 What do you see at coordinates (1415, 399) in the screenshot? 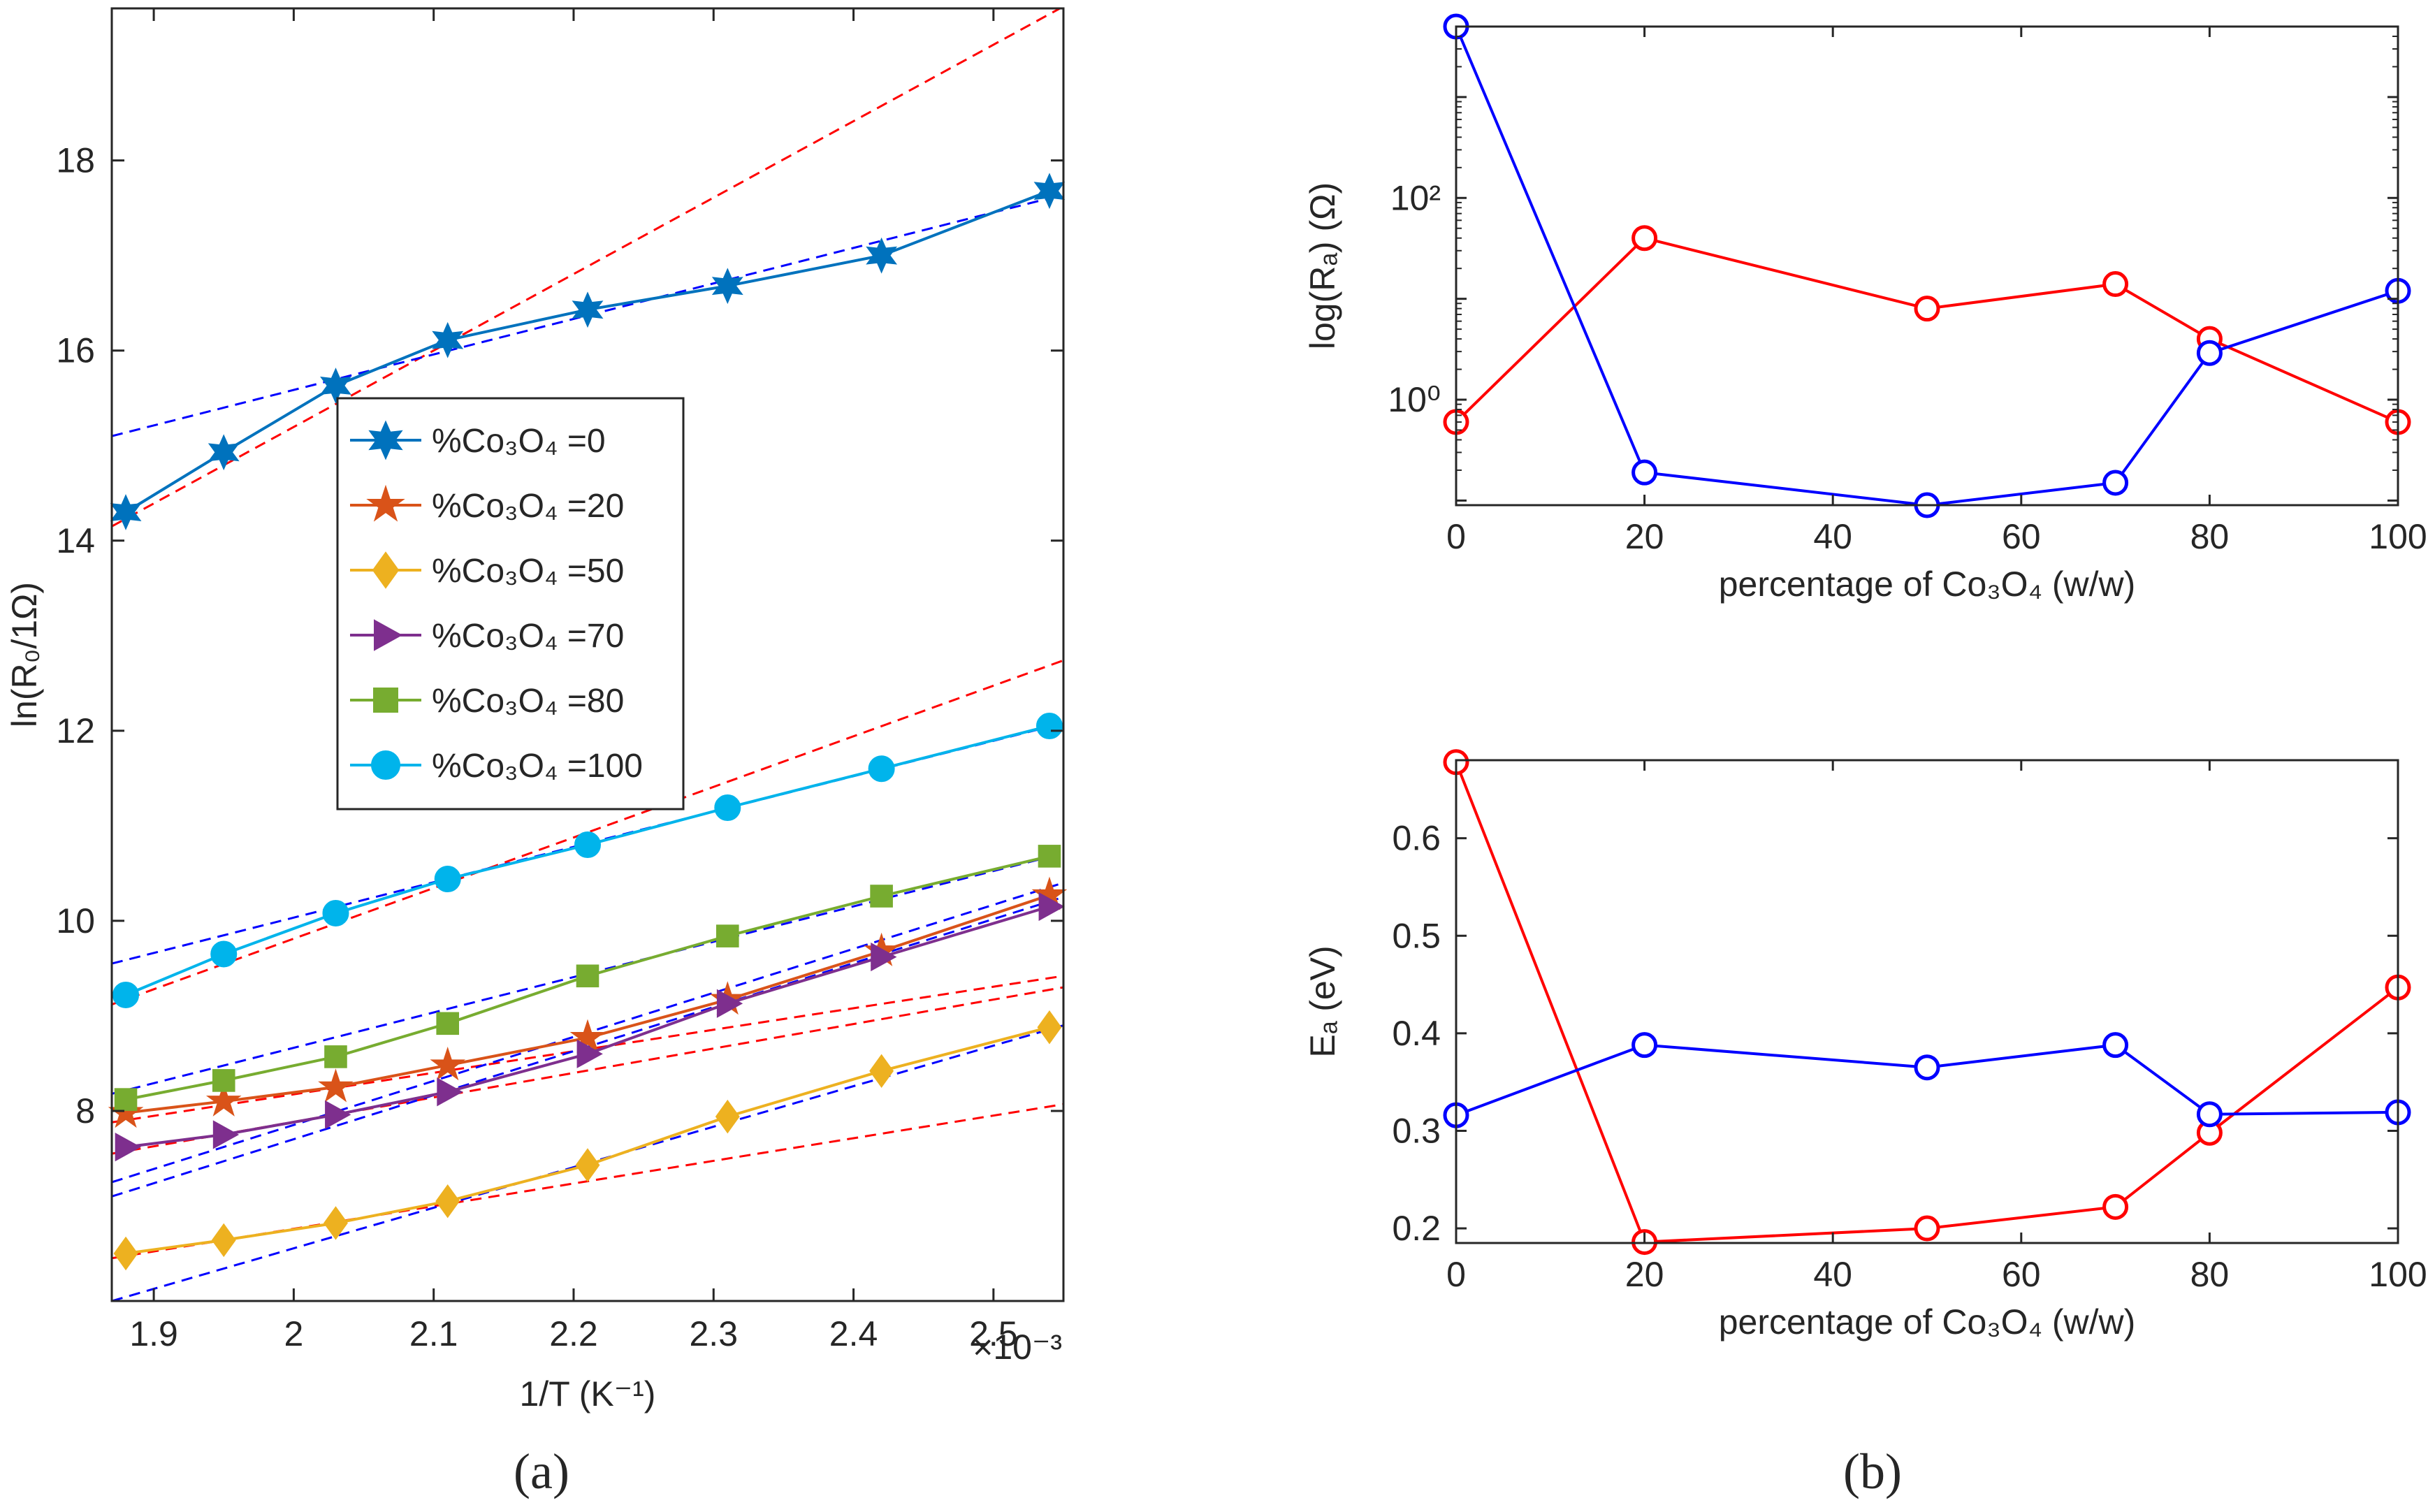
I see `y-tick-label: 10⁰` at bounding box center [1415, 399].